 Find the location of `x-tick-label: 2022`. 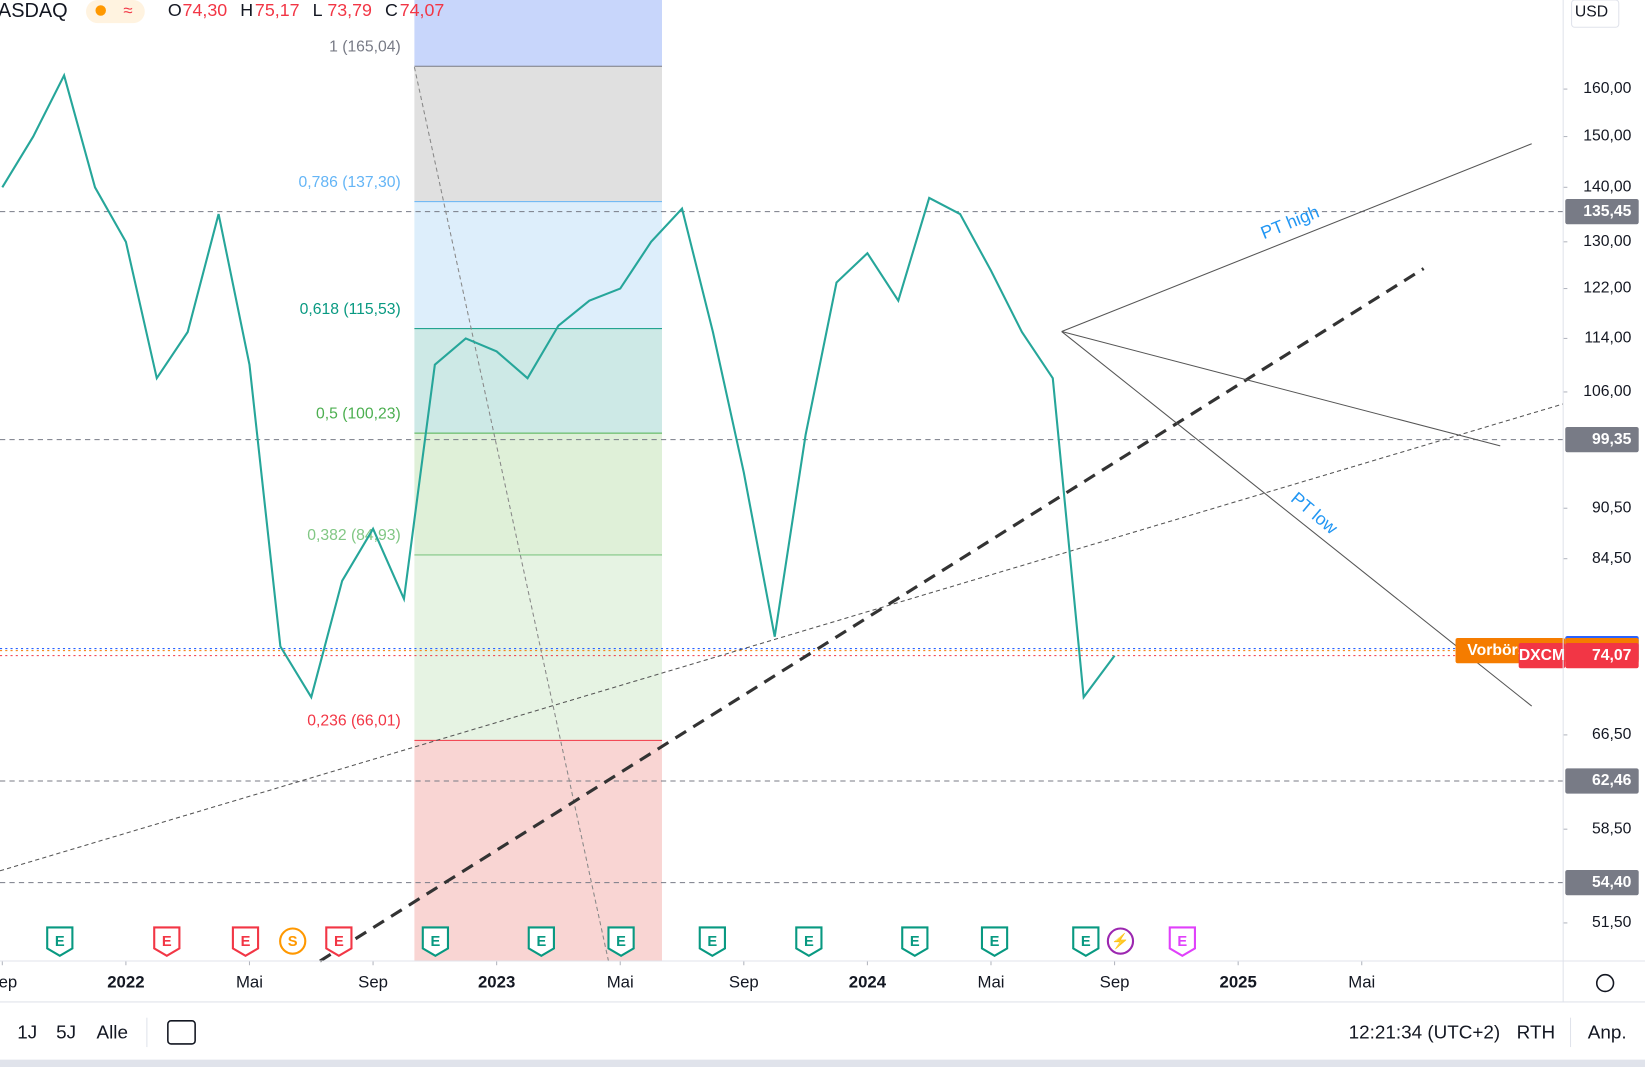

x-tick-label: 2022 is located at coordinates (125, 982).